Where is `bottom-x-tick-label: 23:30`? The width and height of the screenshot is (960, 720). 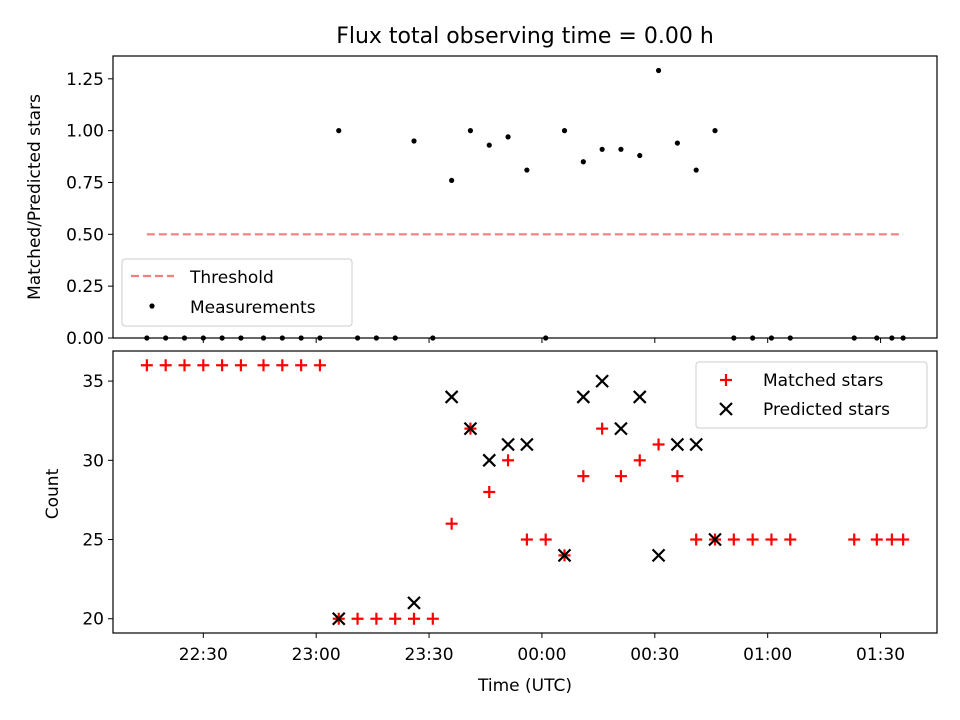
bottom-x-tick-label: 23:30 is located at coordinates (429, 655).